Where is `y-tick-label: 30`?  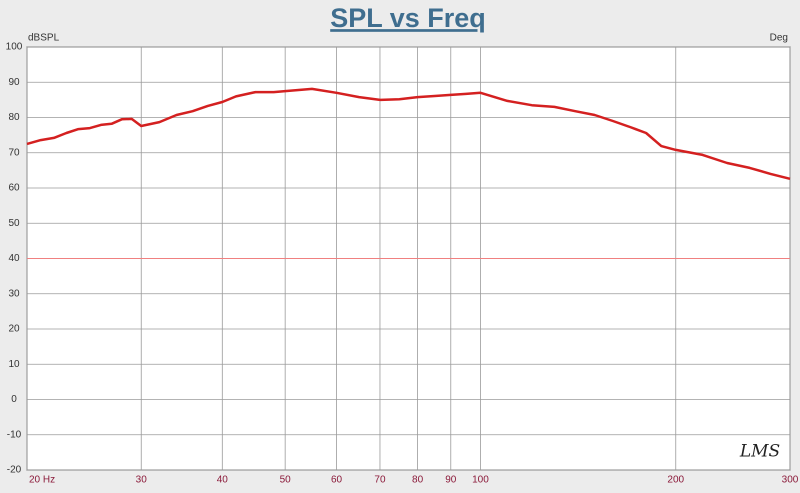 y-tick-label: 30 is located at coordinates (14, 293).